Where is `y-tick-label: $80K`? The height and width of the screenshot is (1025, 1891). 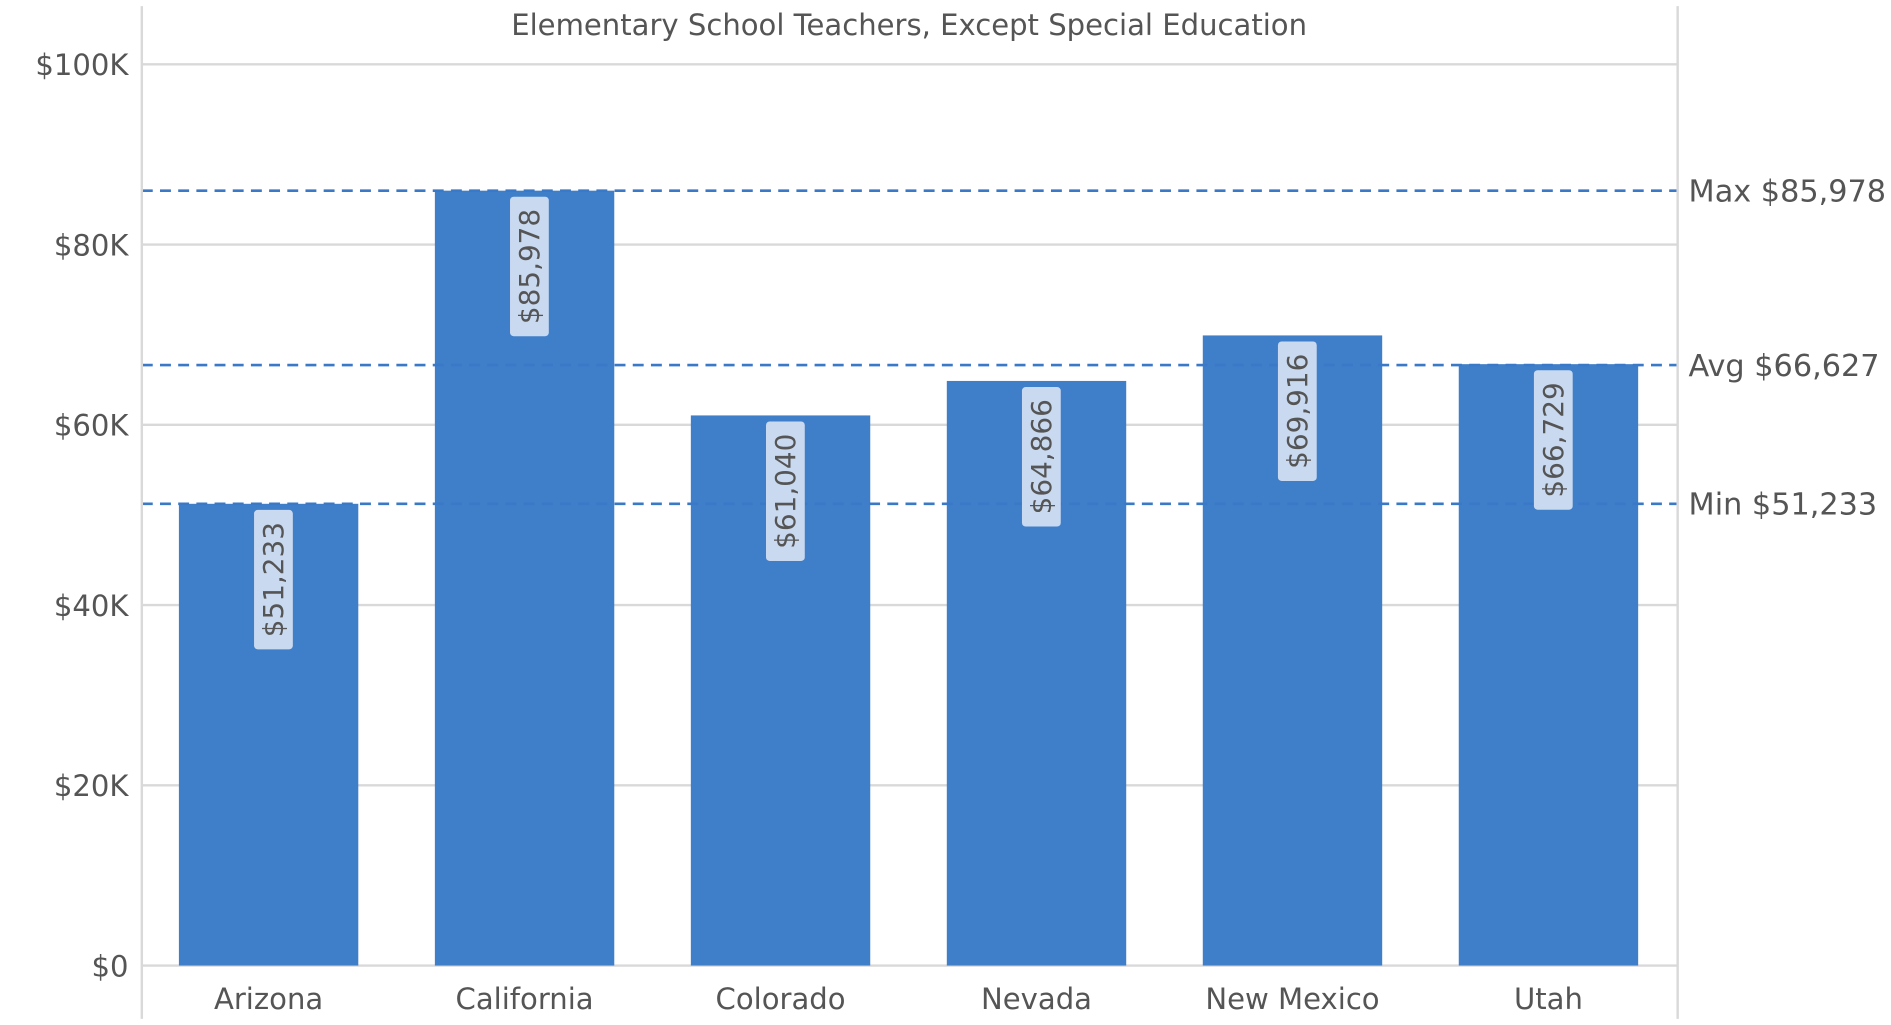 y-tick-label: $80K is located at coordinates (92, 245).